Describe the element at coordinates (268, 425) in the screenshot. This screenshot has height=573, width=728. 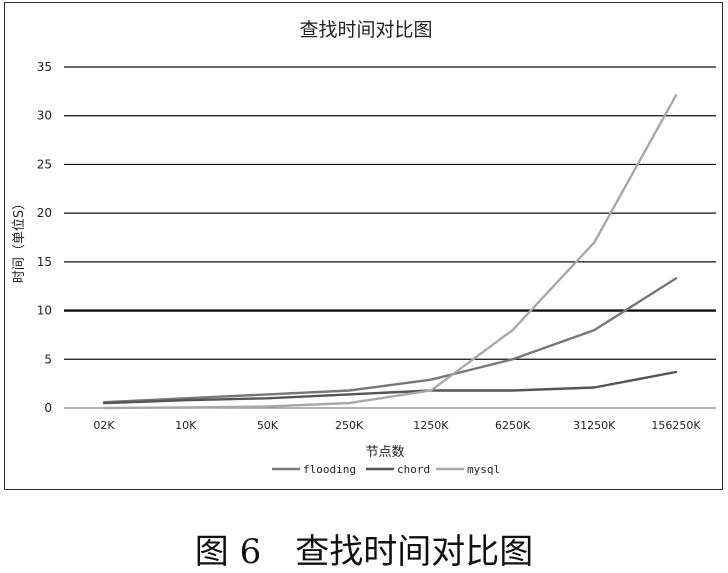
I see `x-tick-label: 50K` at that location.